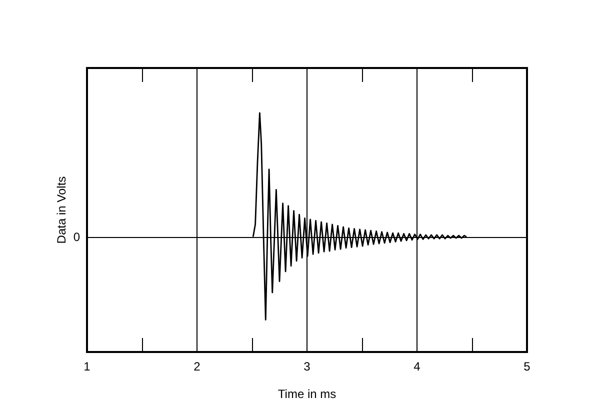 The image size is (600, 419). Describe the element at coordinates (307, 367) in the screenshot. I see `x-tick-label: 3` at that location.